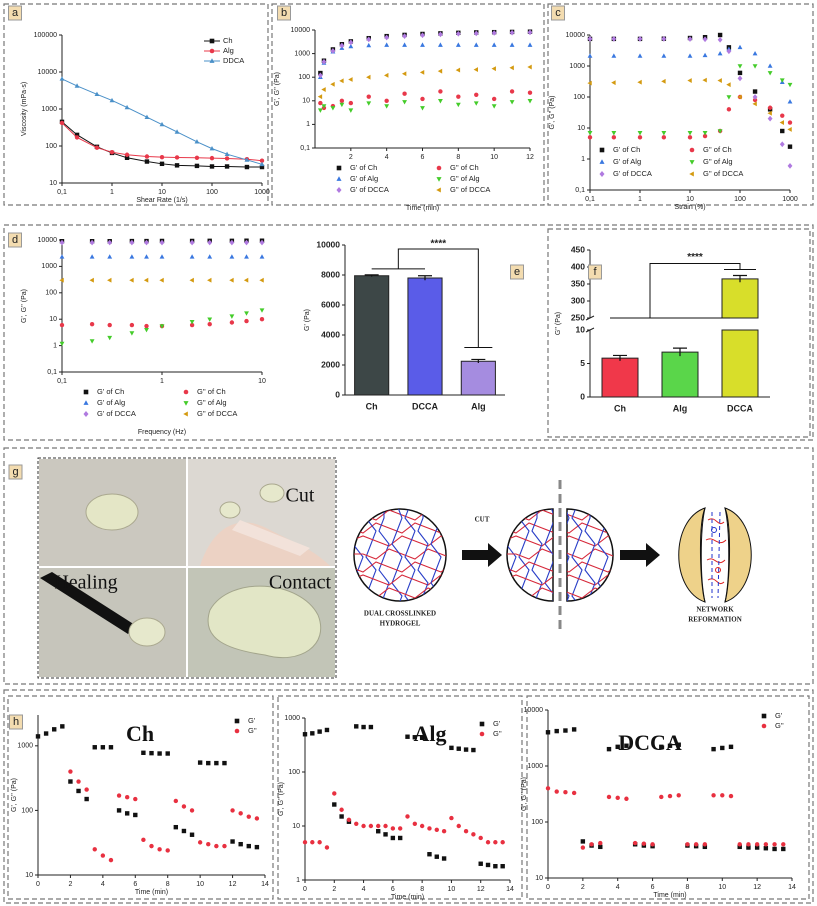  I want to click on legend-label: G' of Ch, so click(363, 167).